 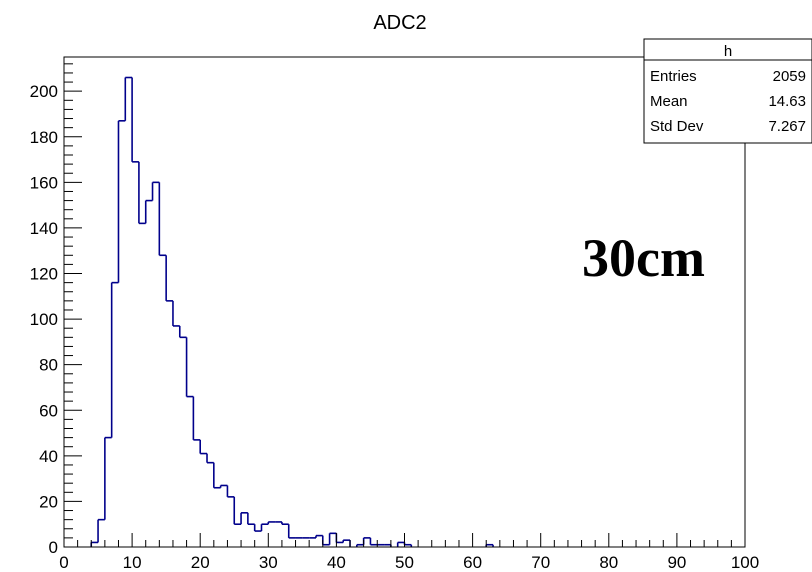 What do you see at coordinates (677, 126) in the screenshot?
I see `stats-stddev-label: Std Dev` at bounding box center [677, 126].